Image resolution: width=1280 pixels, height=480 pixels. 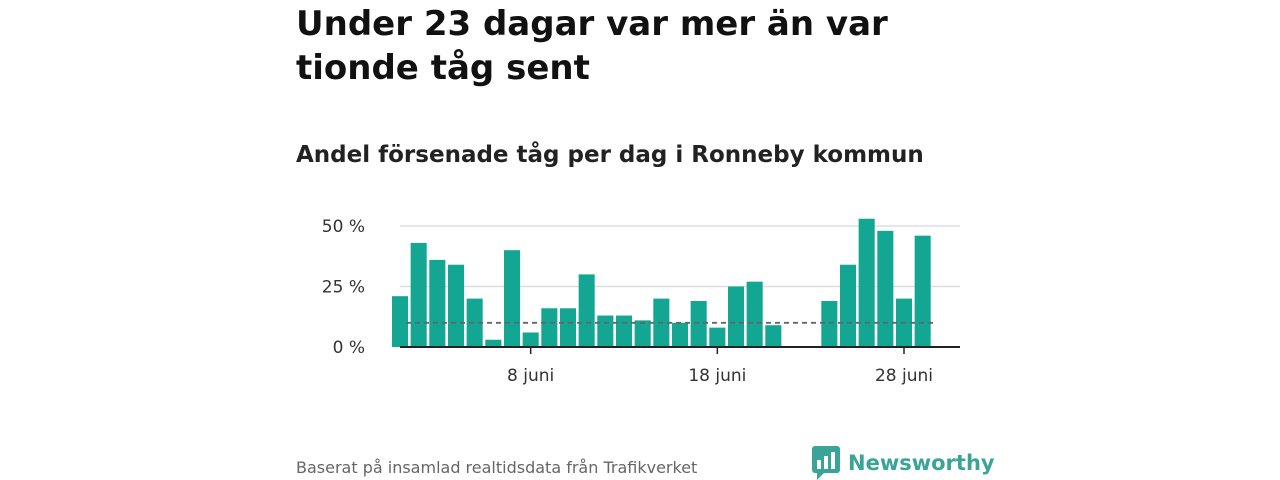 I want to click on y-tick-label: 0 %, so click(x=349, y=348).